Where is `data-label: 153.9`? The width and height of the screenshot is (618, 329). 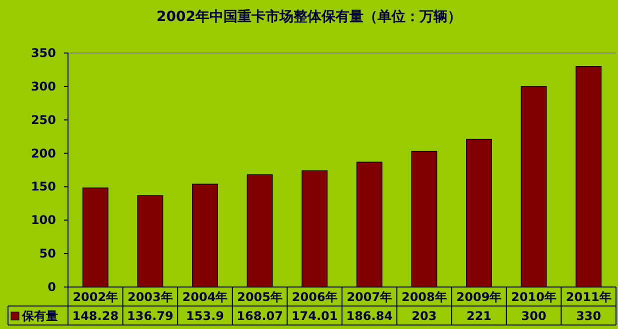
data-label: 153.9 is located at coordinates (205, 316).